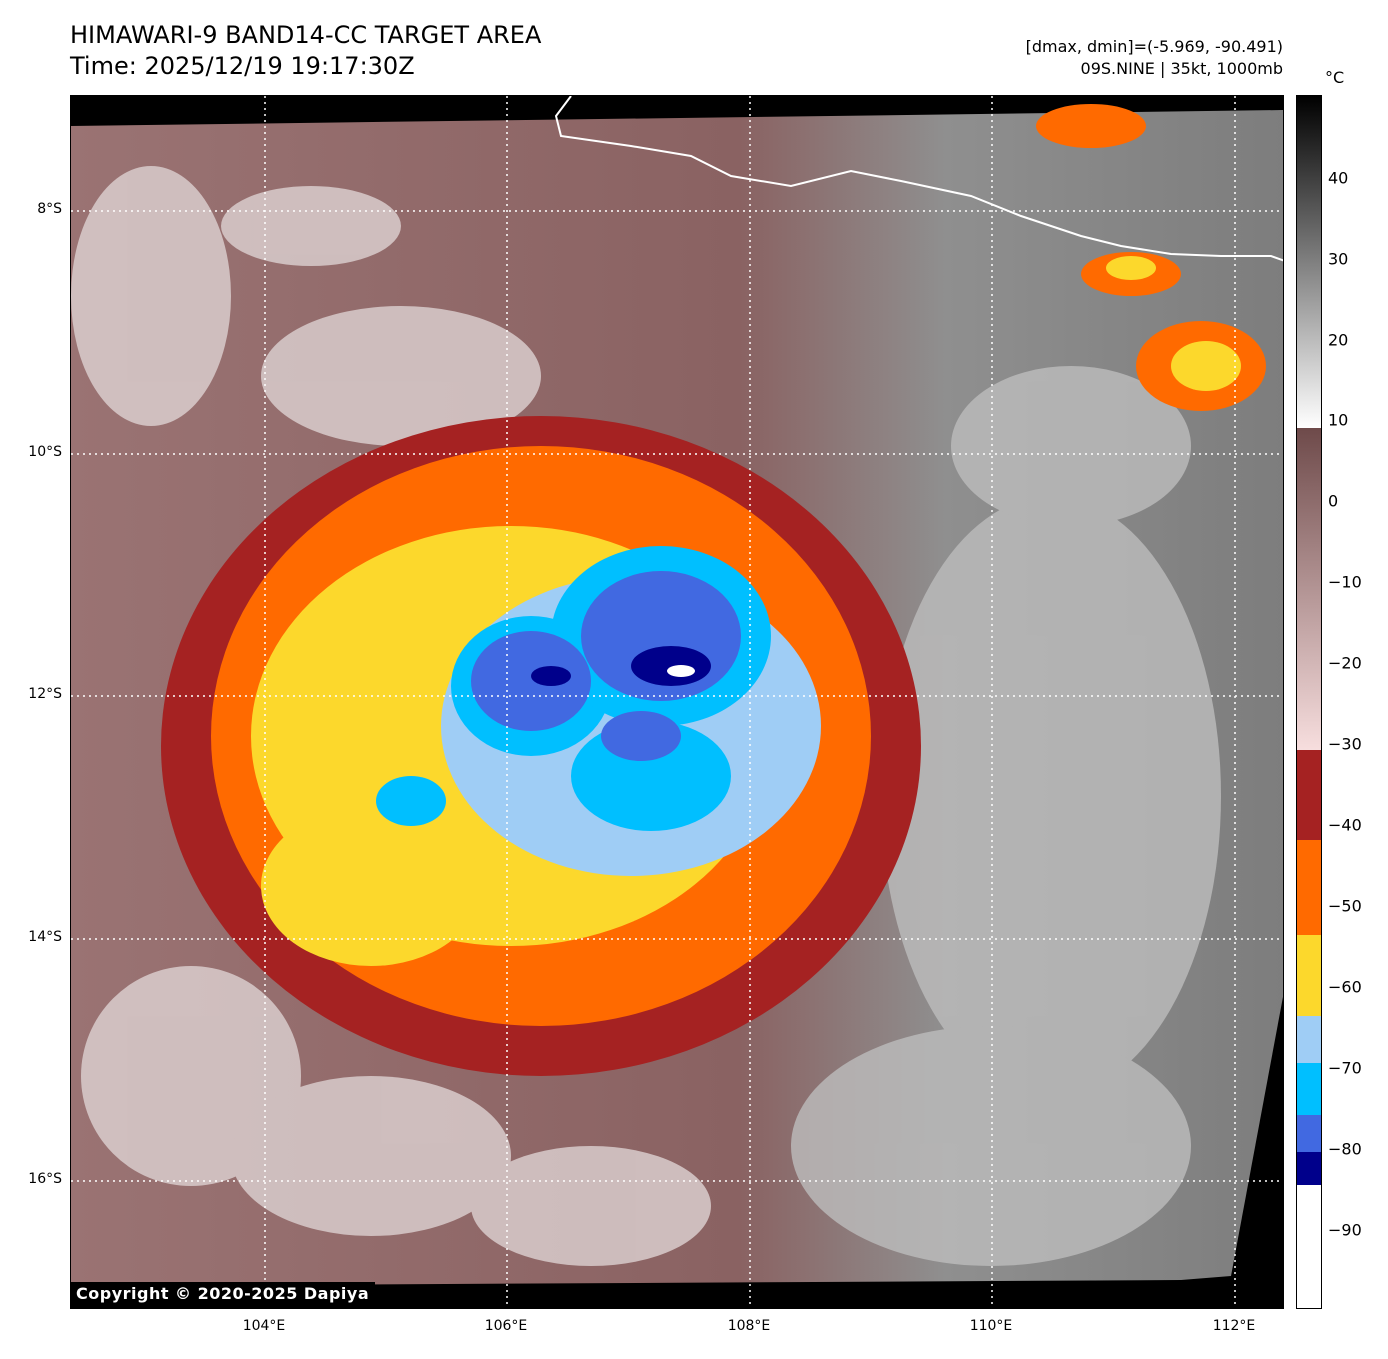 The height and width of the screenshot is (1359, 1388). Describe the element at coordinates (1154, 46) in the screenshot. I see `dmax-dmin-readout: [dmax, dmin]=(-5.969, -90.491)` at that location.